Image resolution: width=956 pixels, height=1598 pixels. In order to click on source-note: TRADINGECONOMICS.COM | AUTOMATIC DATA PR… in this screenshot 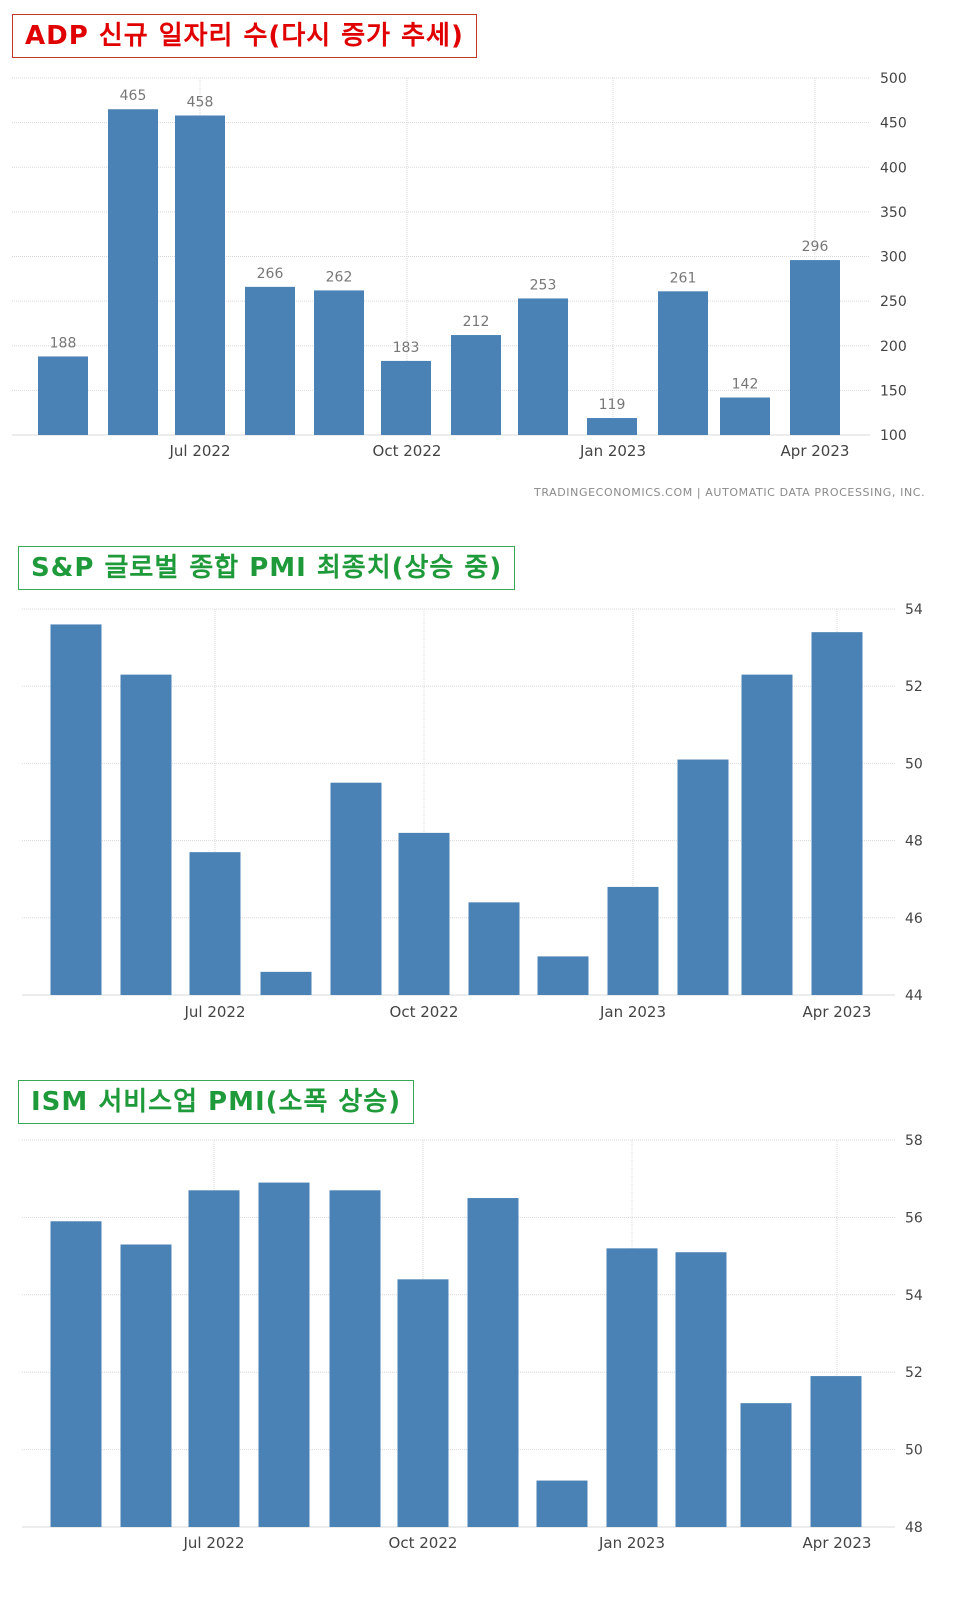, I will do `click(730, 492)`.